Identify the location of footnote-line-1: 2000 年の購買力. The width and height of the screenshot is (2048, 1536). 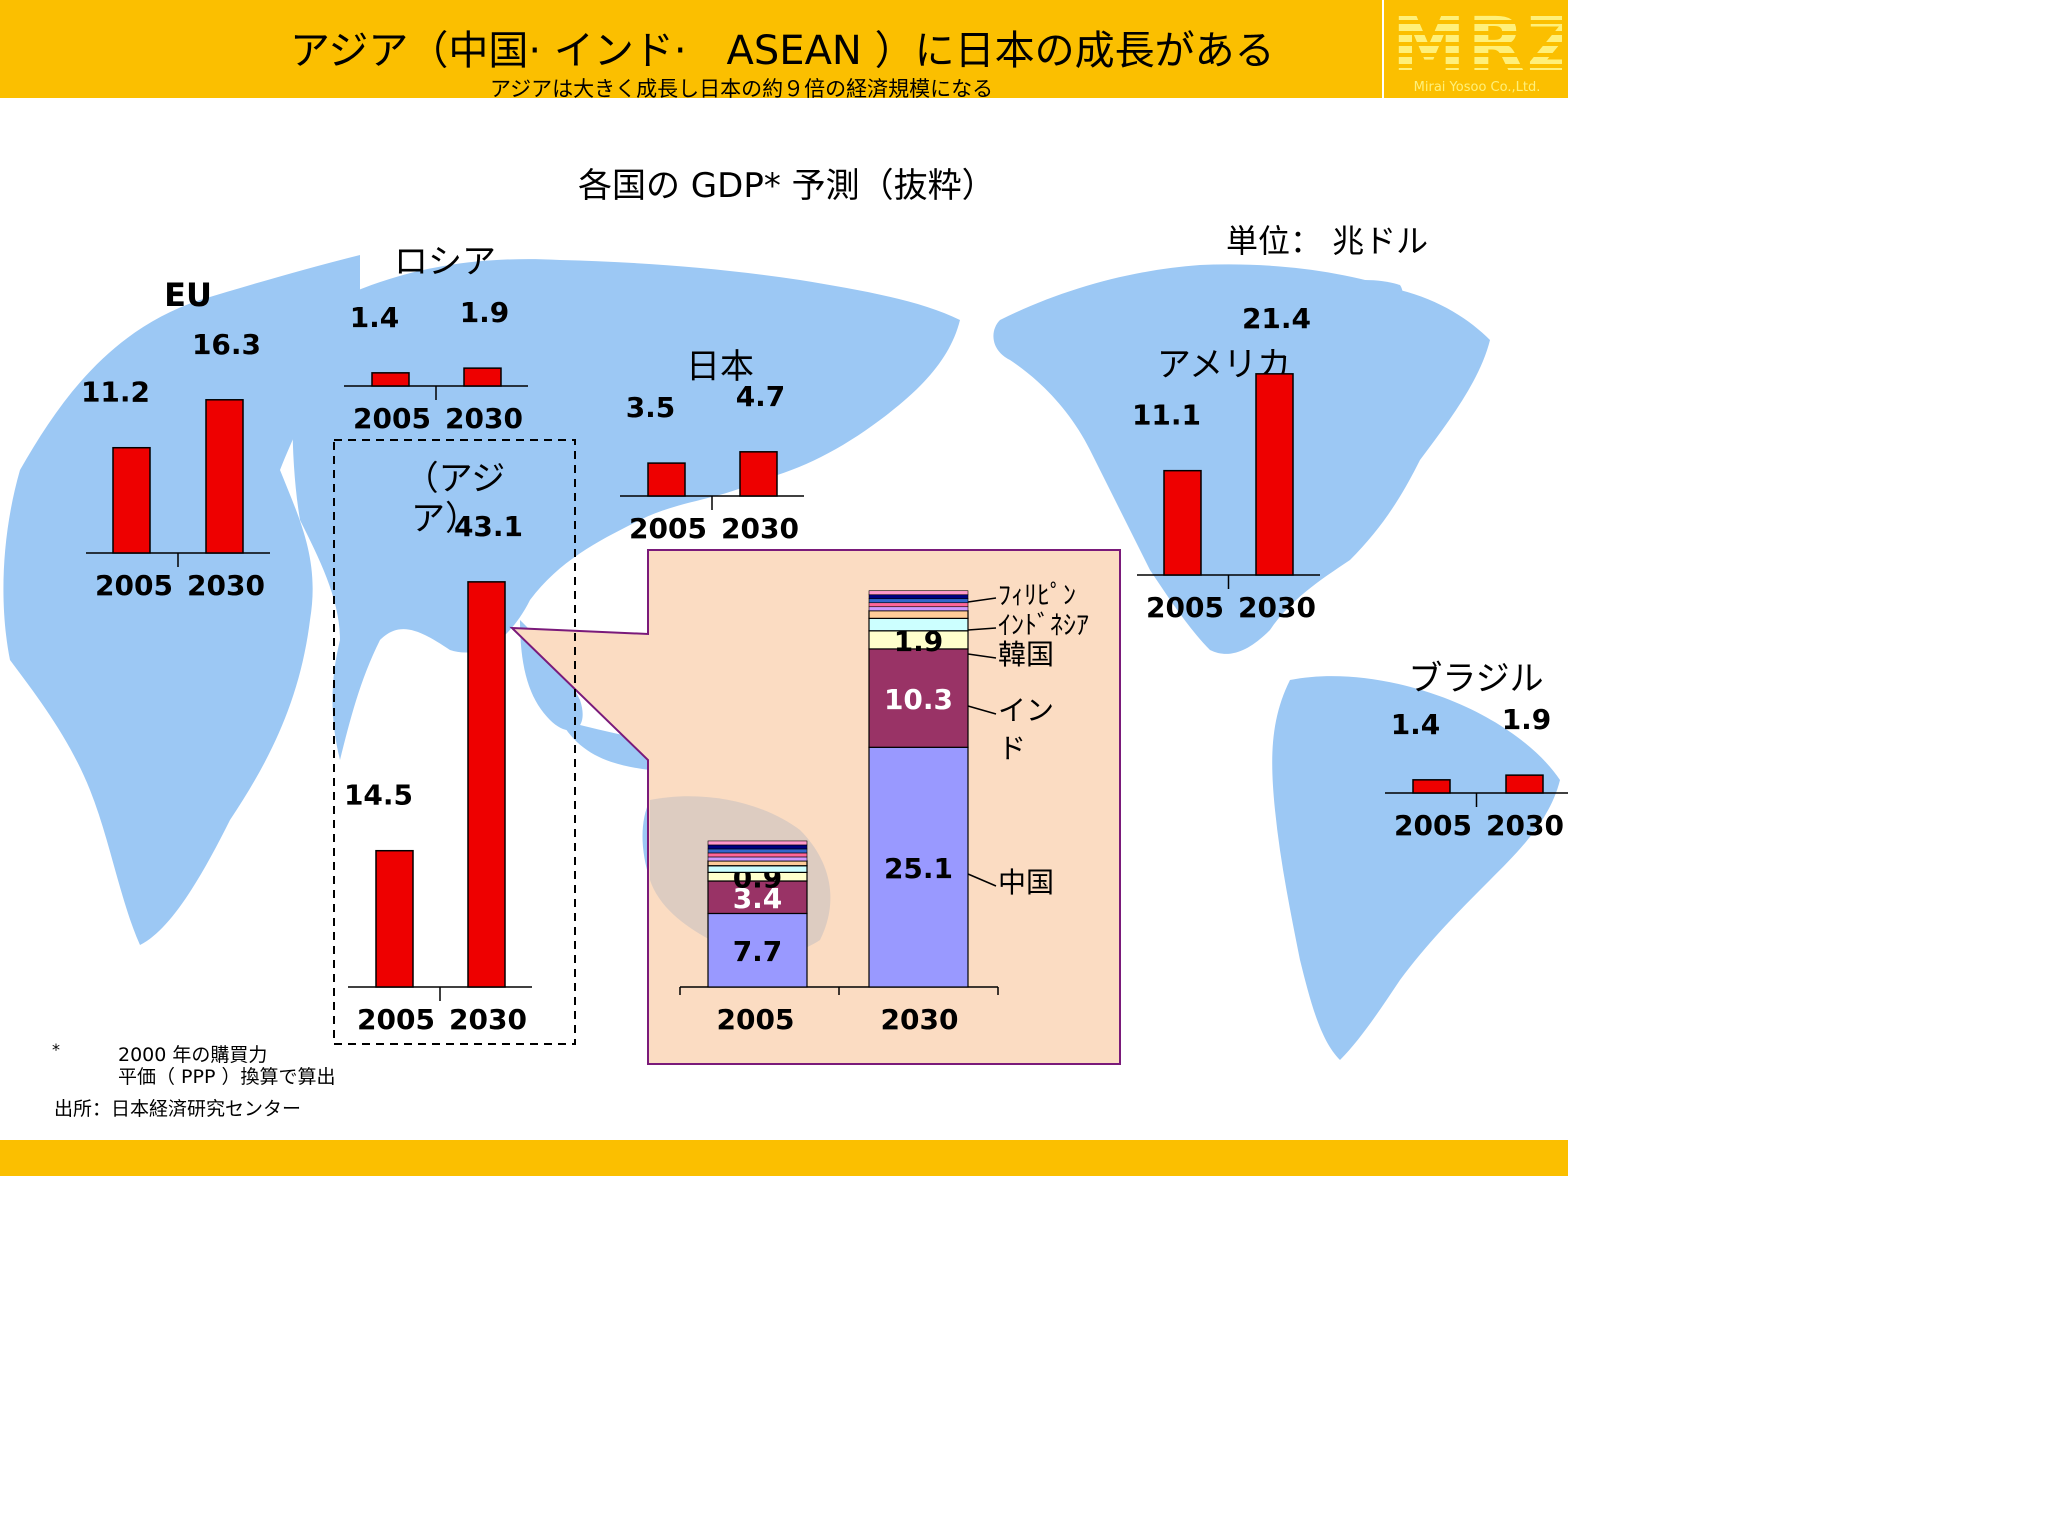
(193, 1055).